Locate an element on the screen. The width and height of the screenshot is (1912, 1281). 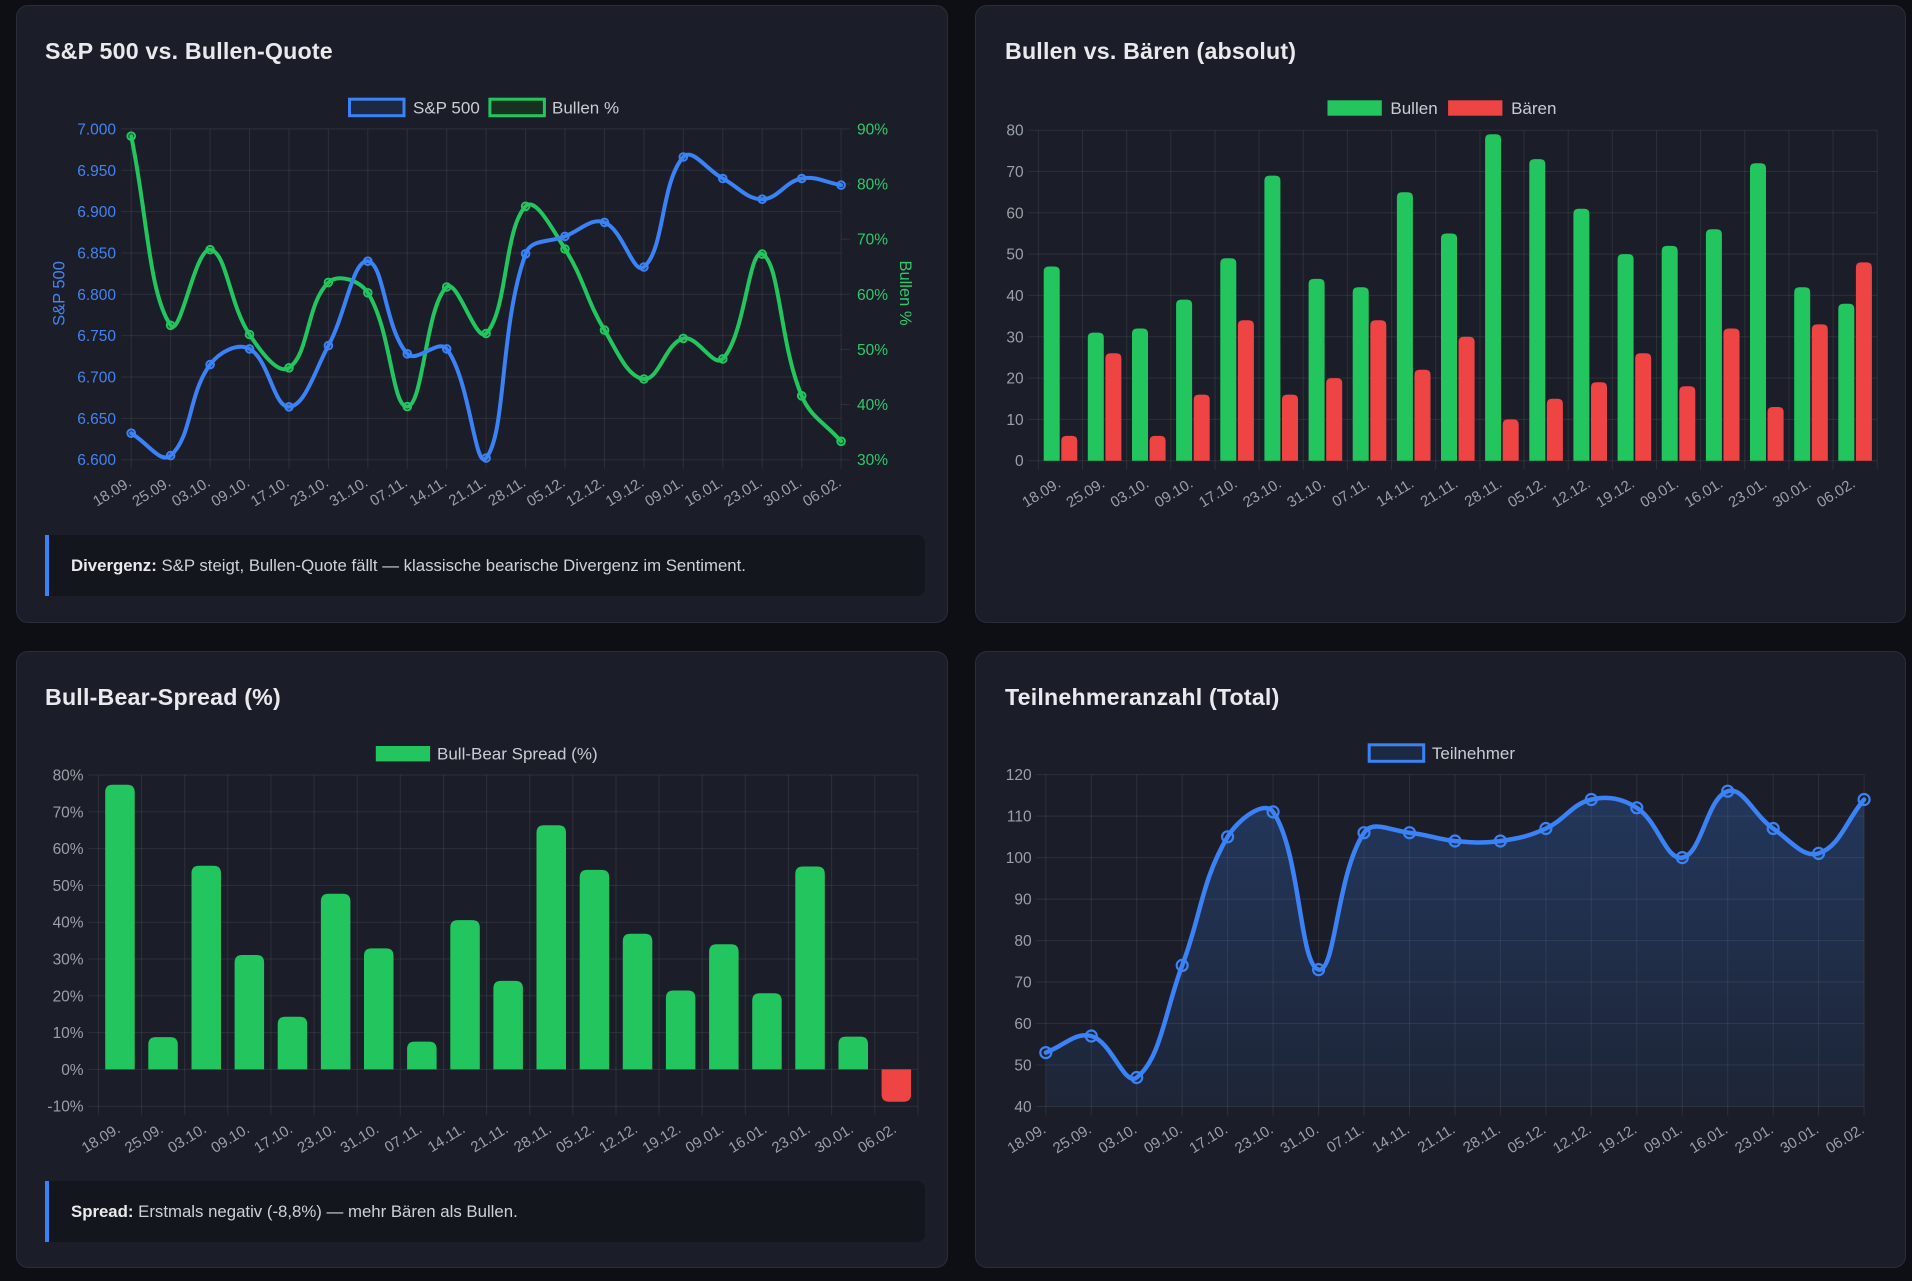
svg-text: S&P 500 is located at coordinates (60, 293).